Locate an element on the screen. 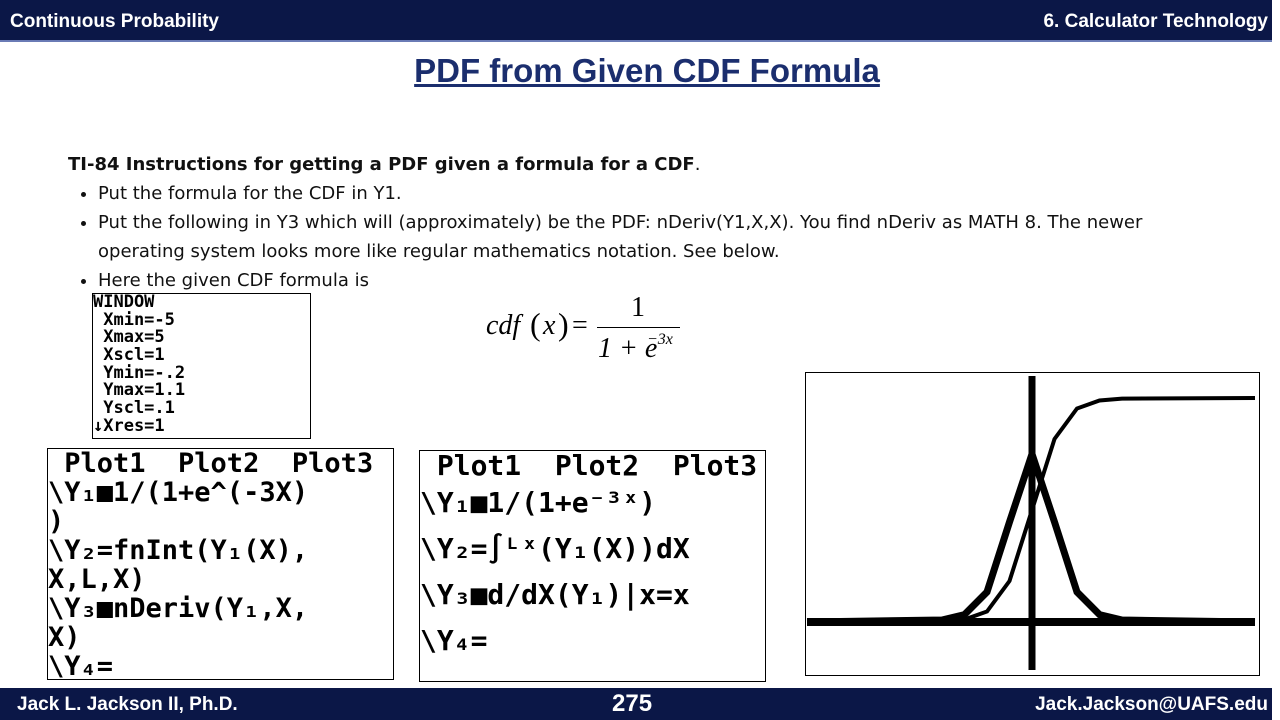  screen-line: X,L,X) is located at coordinates (97, 579).